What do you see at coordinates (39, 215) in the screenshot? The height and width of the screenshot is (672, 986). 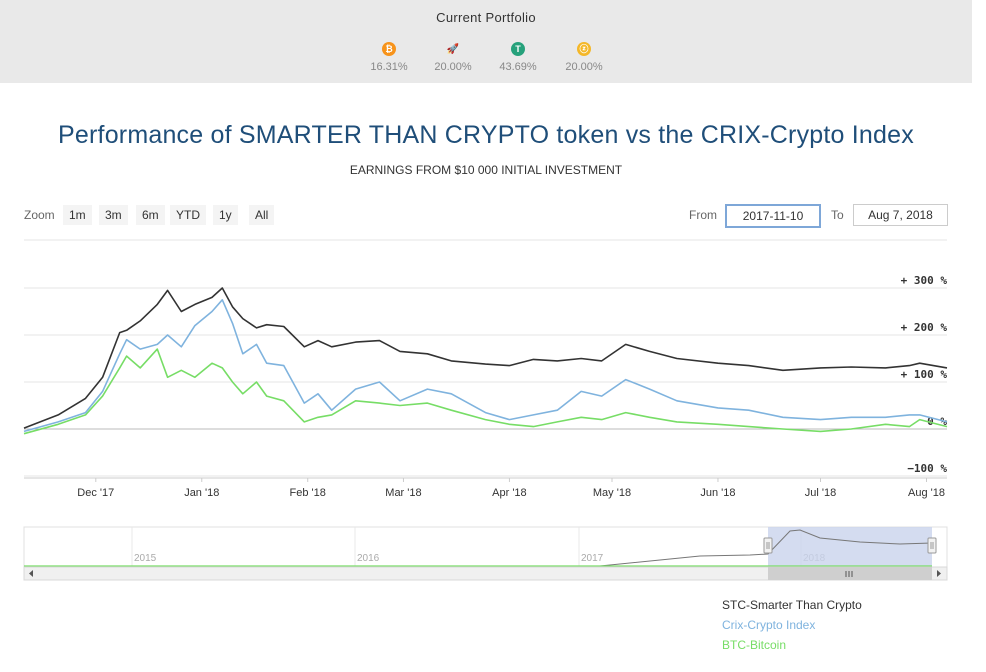 I see `zoom-label: Zoom` at bounding box center [39, 215].